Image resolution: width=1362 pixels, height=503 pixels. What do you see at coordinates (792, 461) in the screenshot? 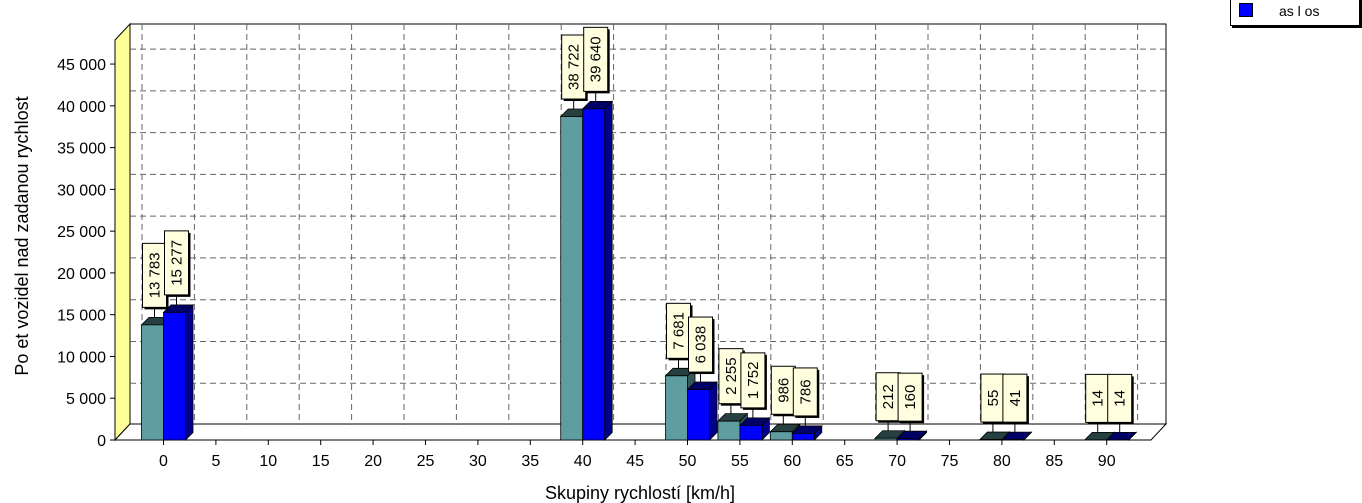
I see `x-tick-label: 60` at bounding box center [792, 461].